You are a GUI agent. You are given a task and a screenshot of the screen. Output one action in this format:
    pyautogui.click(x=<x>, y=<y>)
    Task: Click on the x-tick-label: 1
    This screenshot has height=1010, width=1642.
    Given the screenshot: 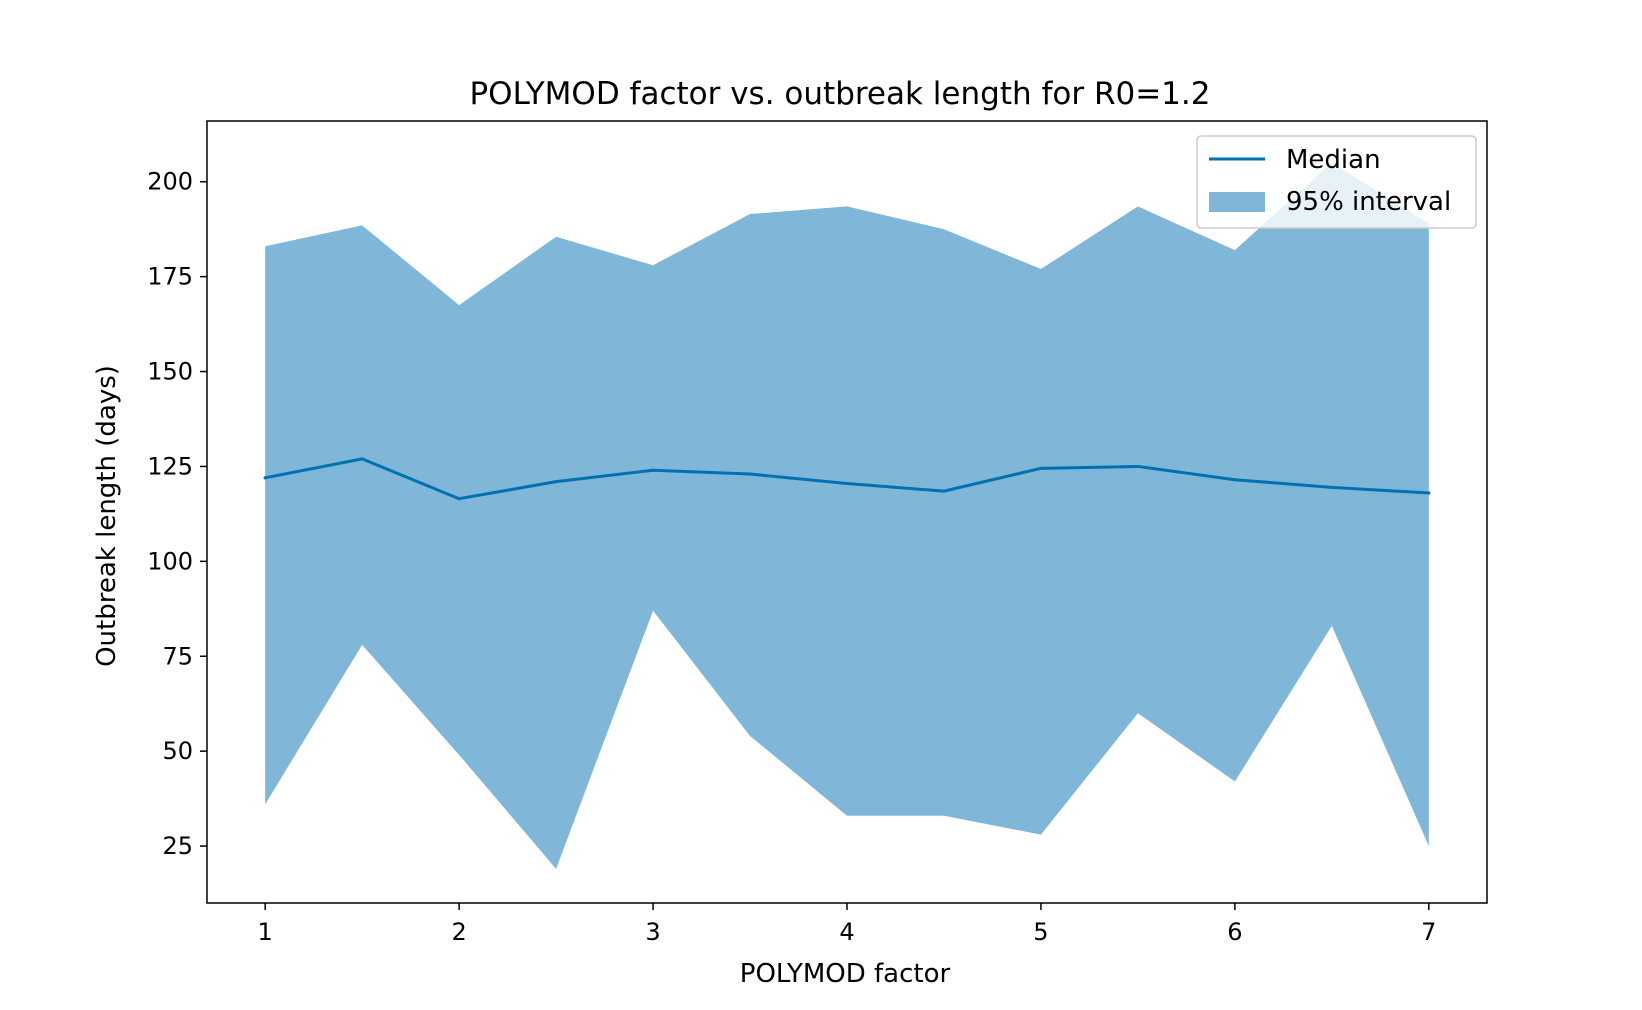 What is the action you would take?
    pyautogui.click(x=265, y=932)
    